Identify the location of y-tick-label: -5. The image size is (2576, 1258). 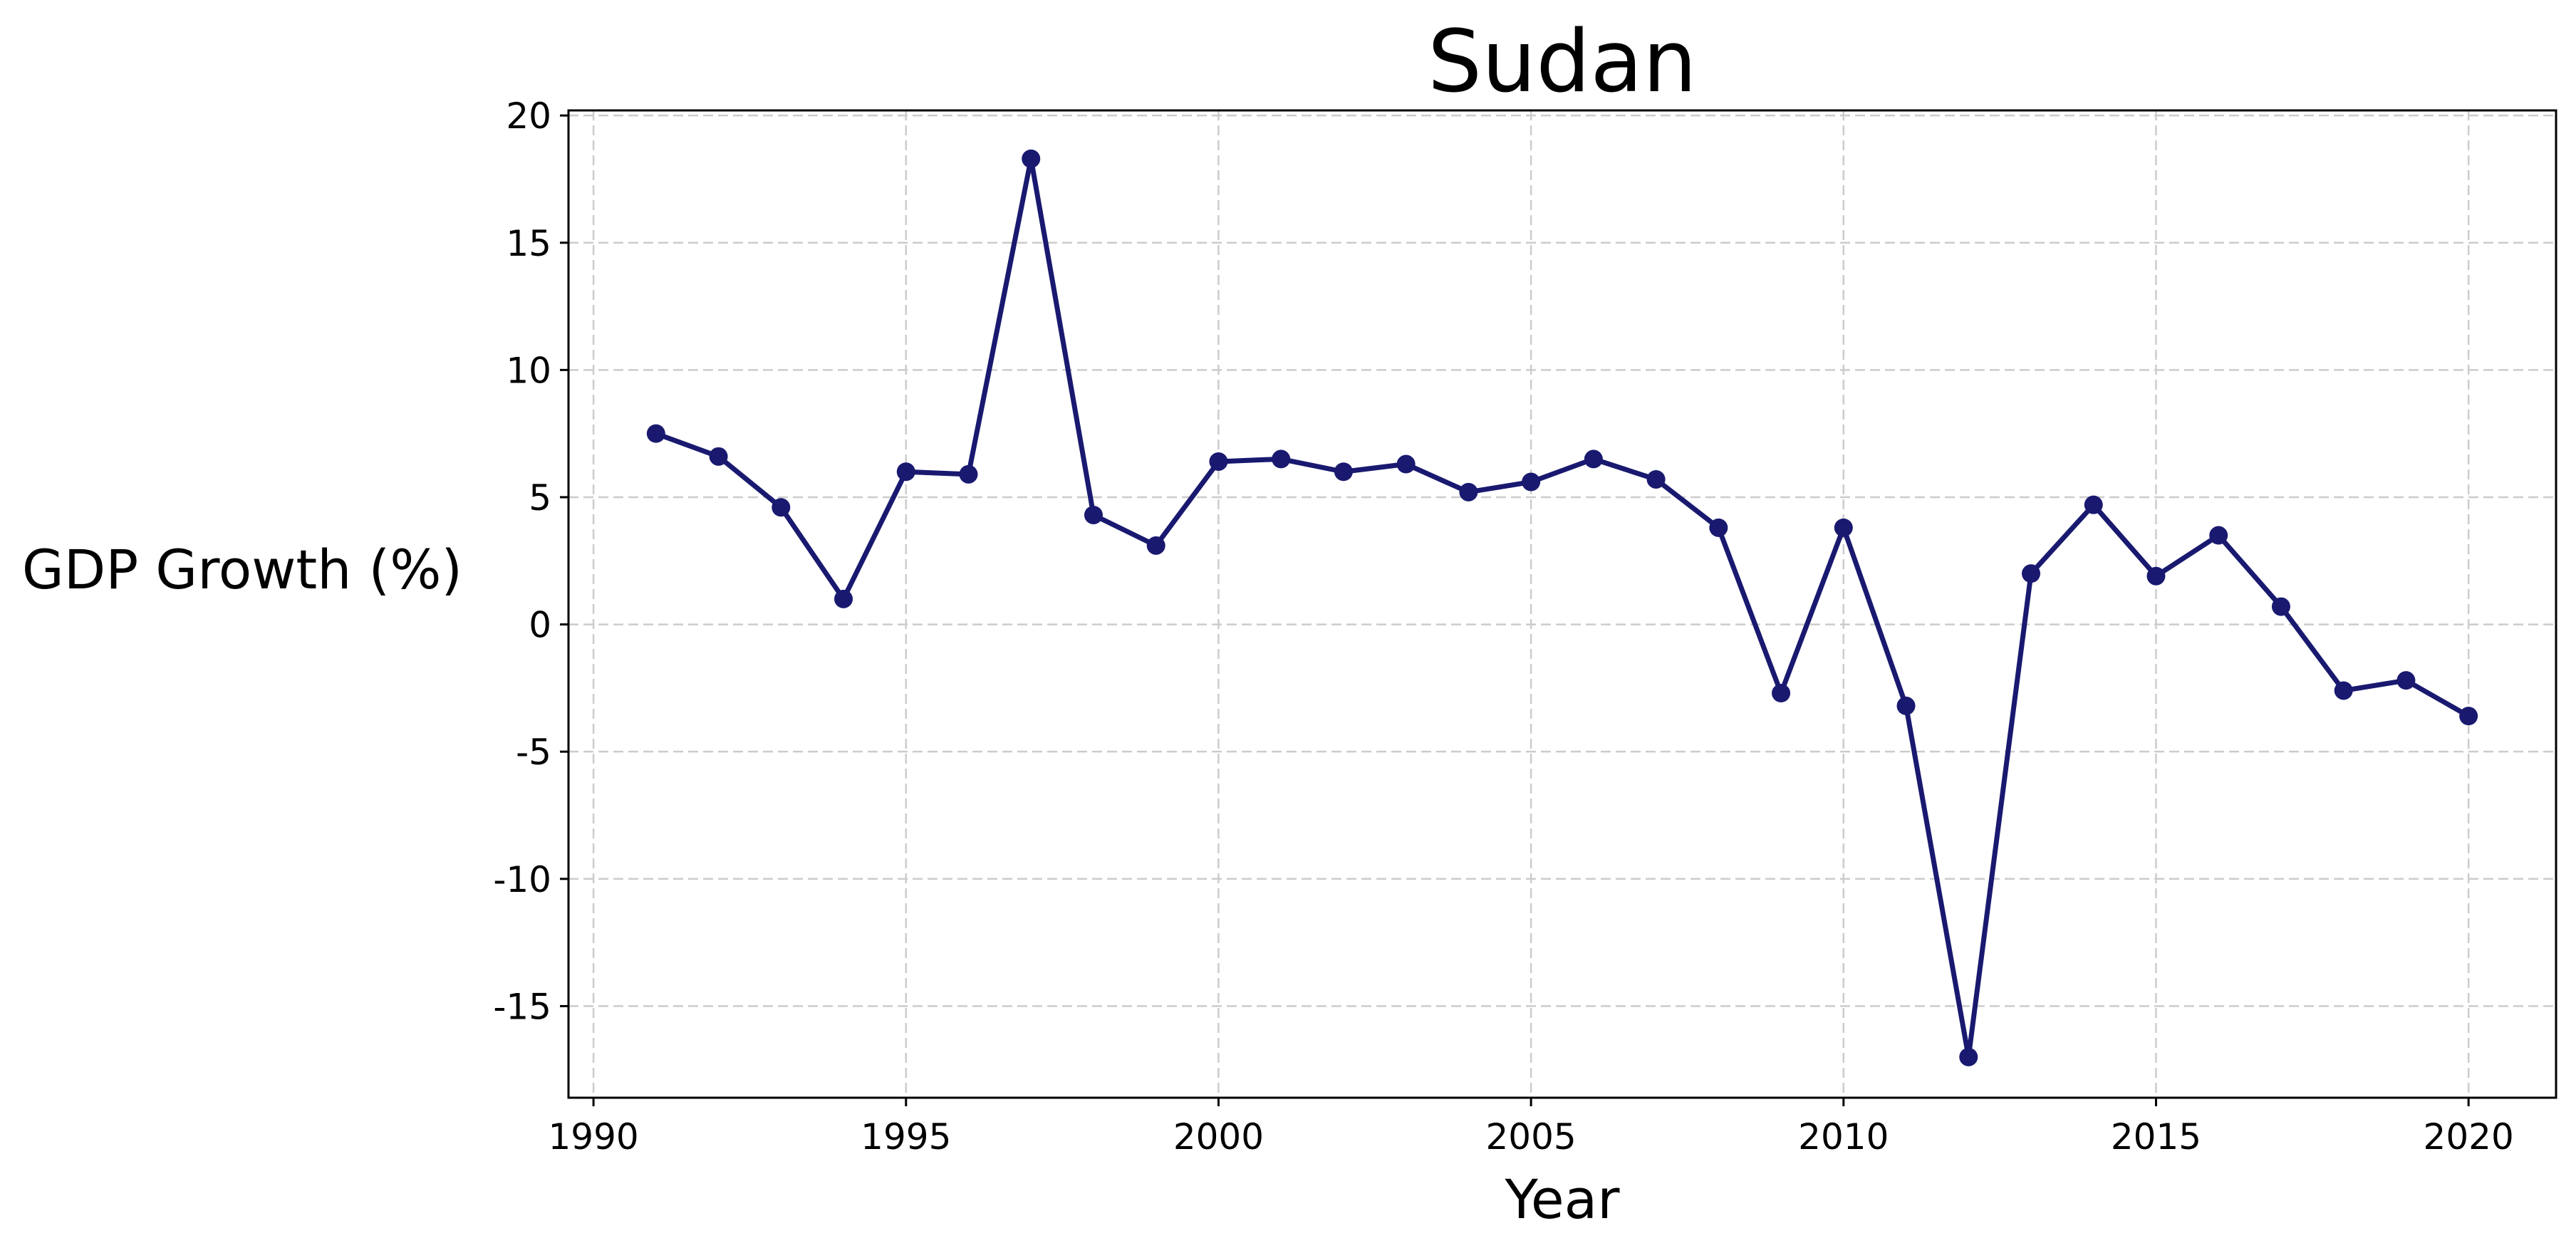
(533, 752).